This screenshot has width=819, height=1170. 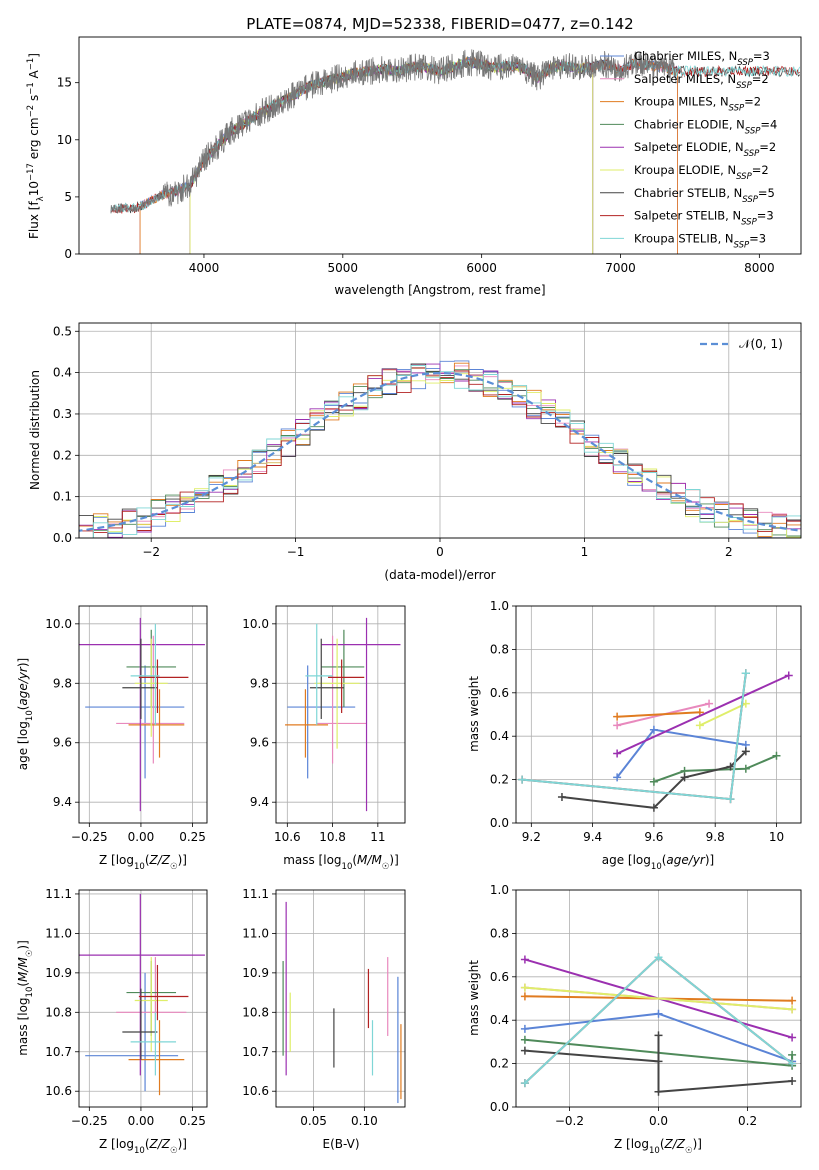 What do you see at coordinates (658, 862) in the screenshot?
I see `x-axis-label: age [log10(age/yr)]` at bounding box center [658, 862].